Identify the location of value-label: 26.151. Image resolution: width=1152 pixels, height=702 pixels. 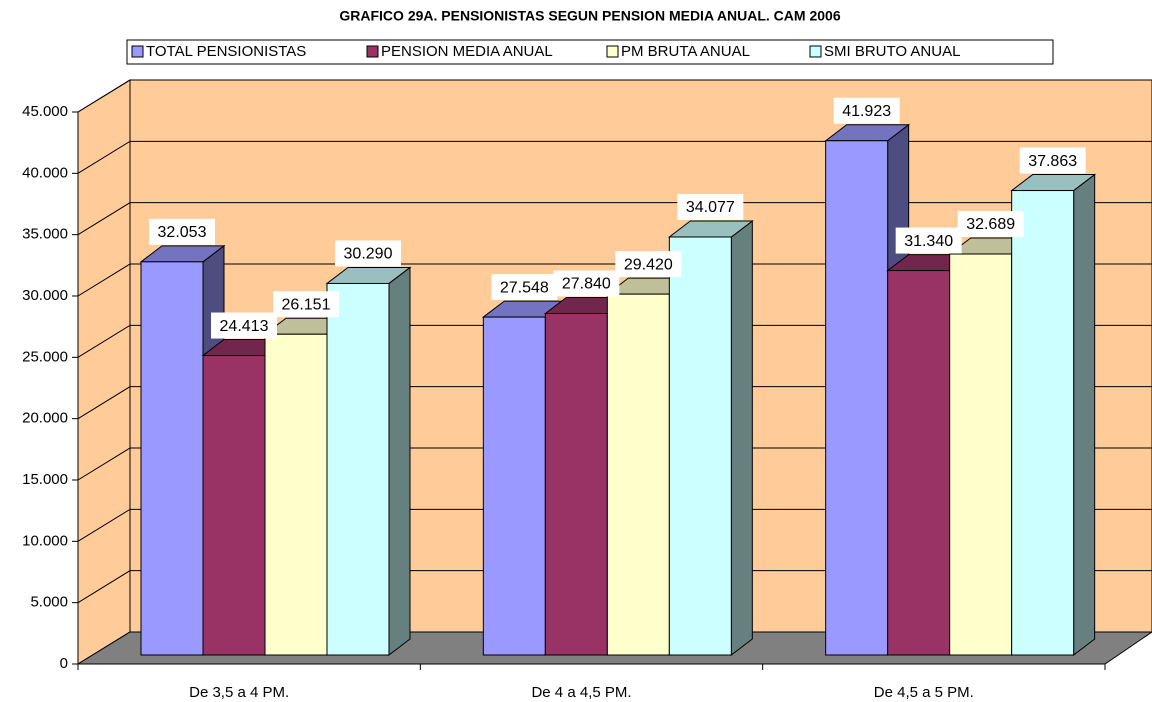
(306, 304).